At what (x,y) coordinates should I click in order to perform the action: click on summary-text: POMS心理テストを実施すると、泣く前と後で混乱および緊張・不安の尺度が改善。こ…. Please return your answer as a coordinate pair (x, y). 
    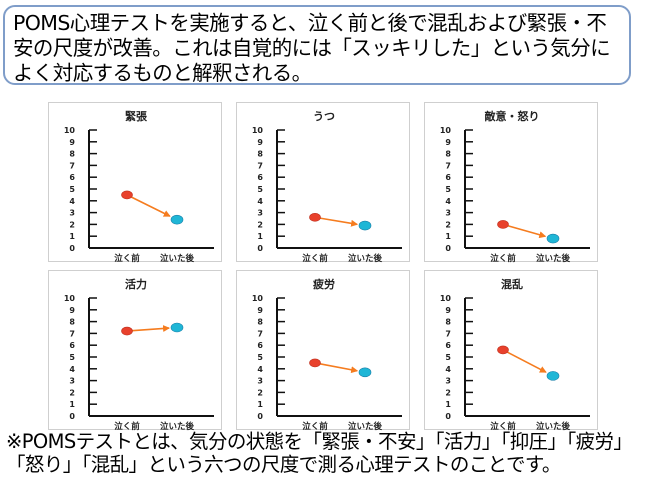
    Looking at the image, I should click on (312, 48).